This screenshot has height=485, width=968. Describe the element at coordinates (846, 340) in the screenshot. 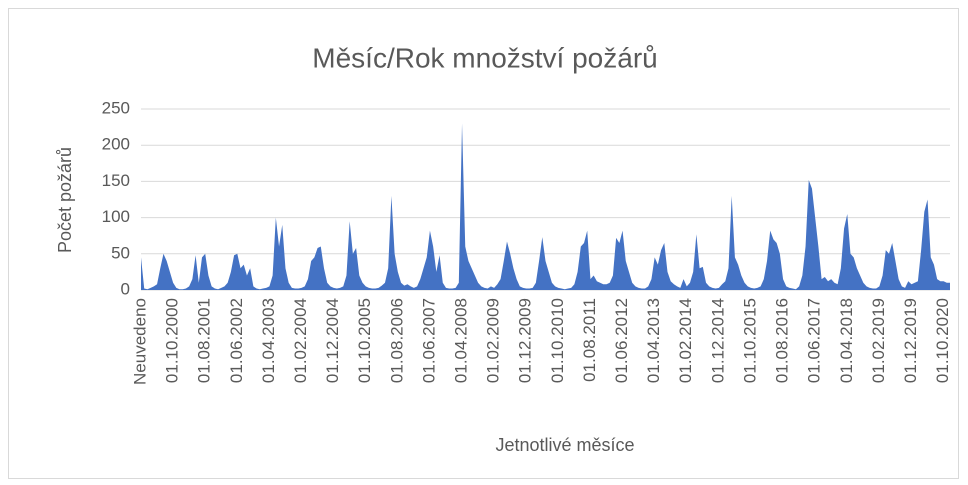

I see `x-tick-label: 01.04.2018` at that location.